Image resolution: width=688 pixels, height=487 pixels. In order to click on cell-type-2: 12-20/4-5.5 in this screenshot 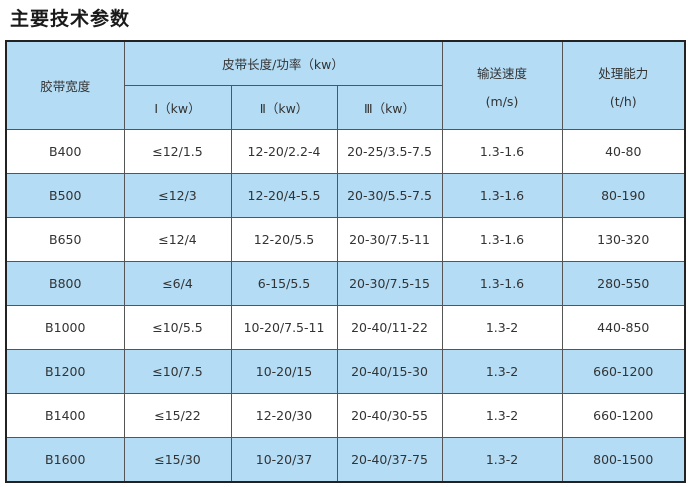, I will do `click(284, 195)`.